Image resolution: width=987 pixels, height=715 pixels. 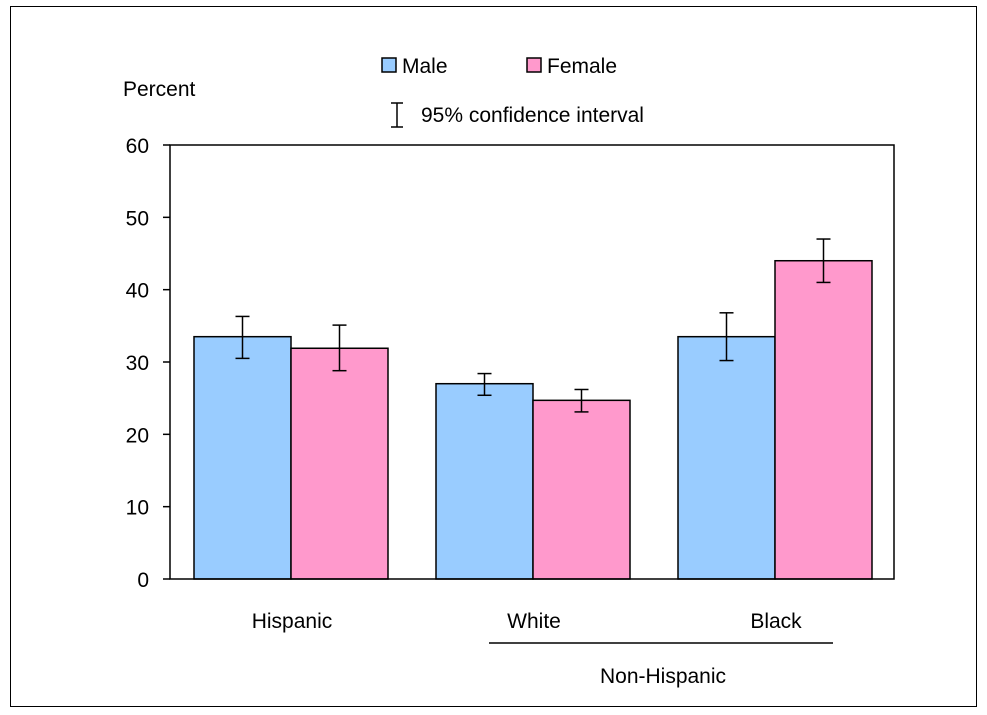 What do you see at coordinates (339, 463) in the screenshot?
I see `bar-hispanic-female` at bounding box center [339, 463].